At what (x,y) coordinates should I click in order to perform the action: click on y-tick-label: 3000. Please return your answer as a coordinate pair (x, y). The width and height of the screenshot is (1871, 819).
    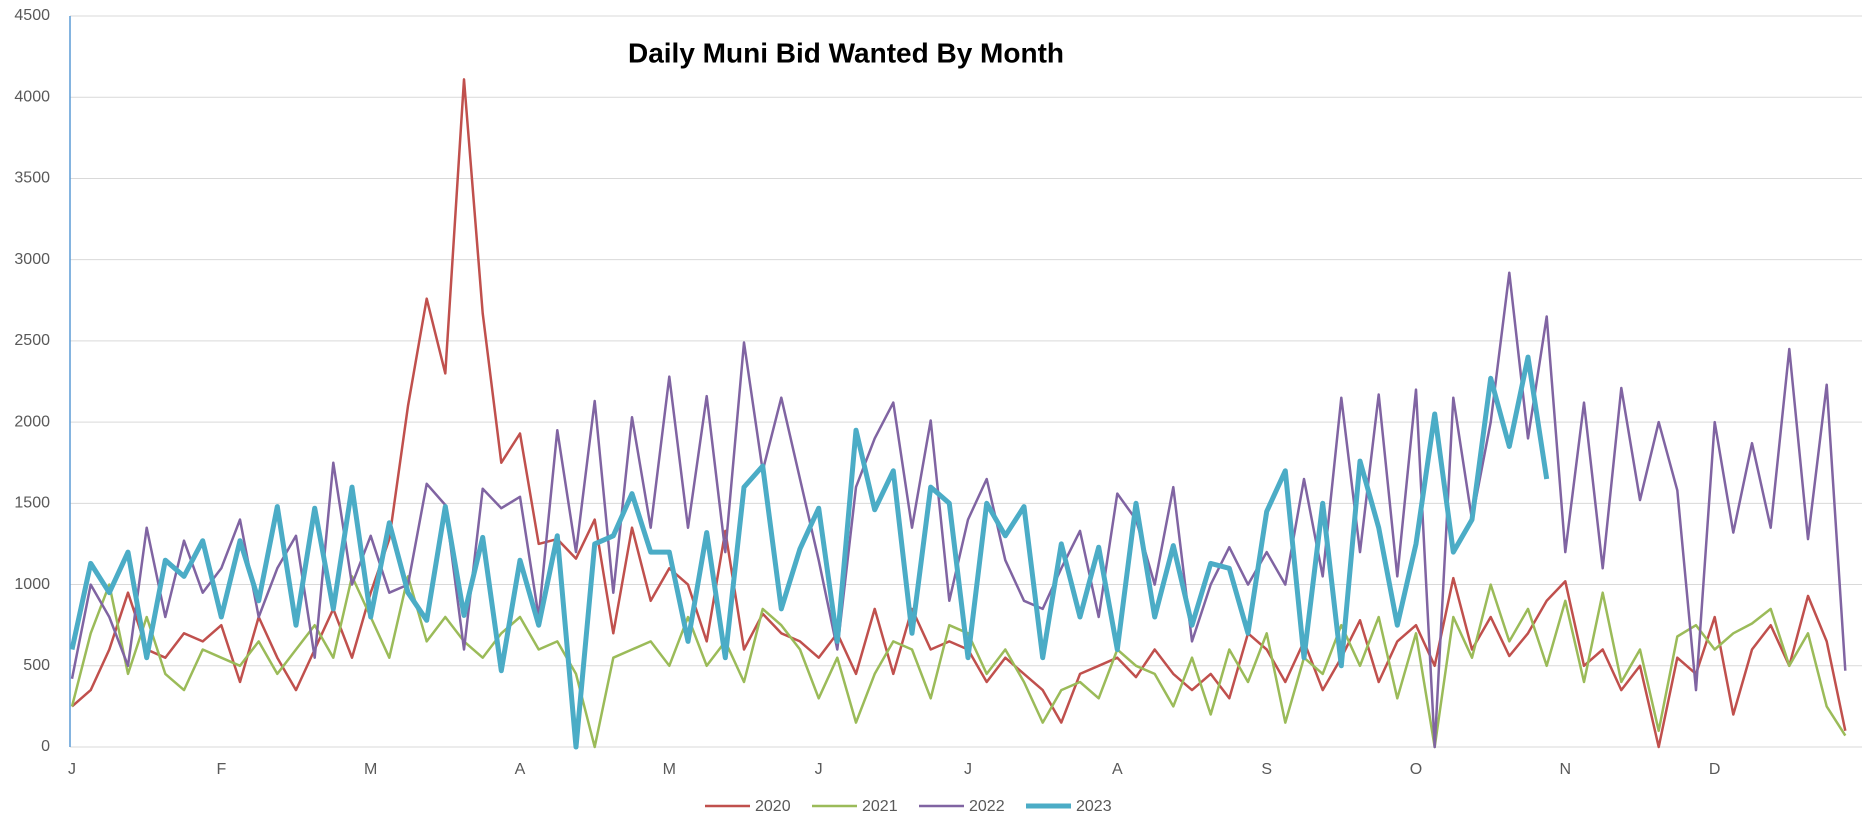
    Looking at the image, I should click on (32, 259).